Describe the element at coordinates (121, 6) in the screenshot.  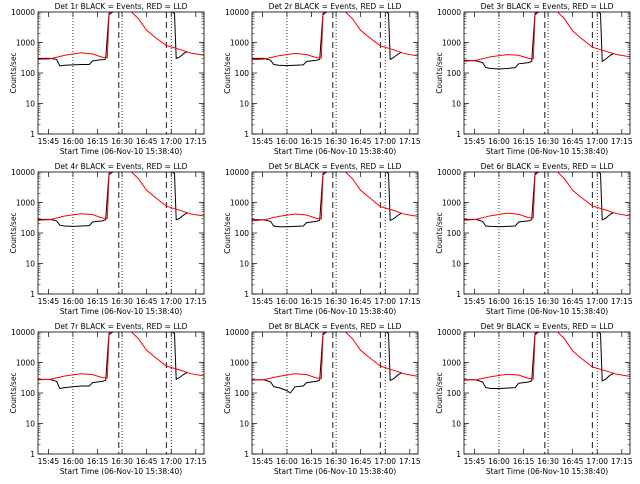
I see `chart-title: Det 1r BLACK = Events, RED = LLD` at that location.